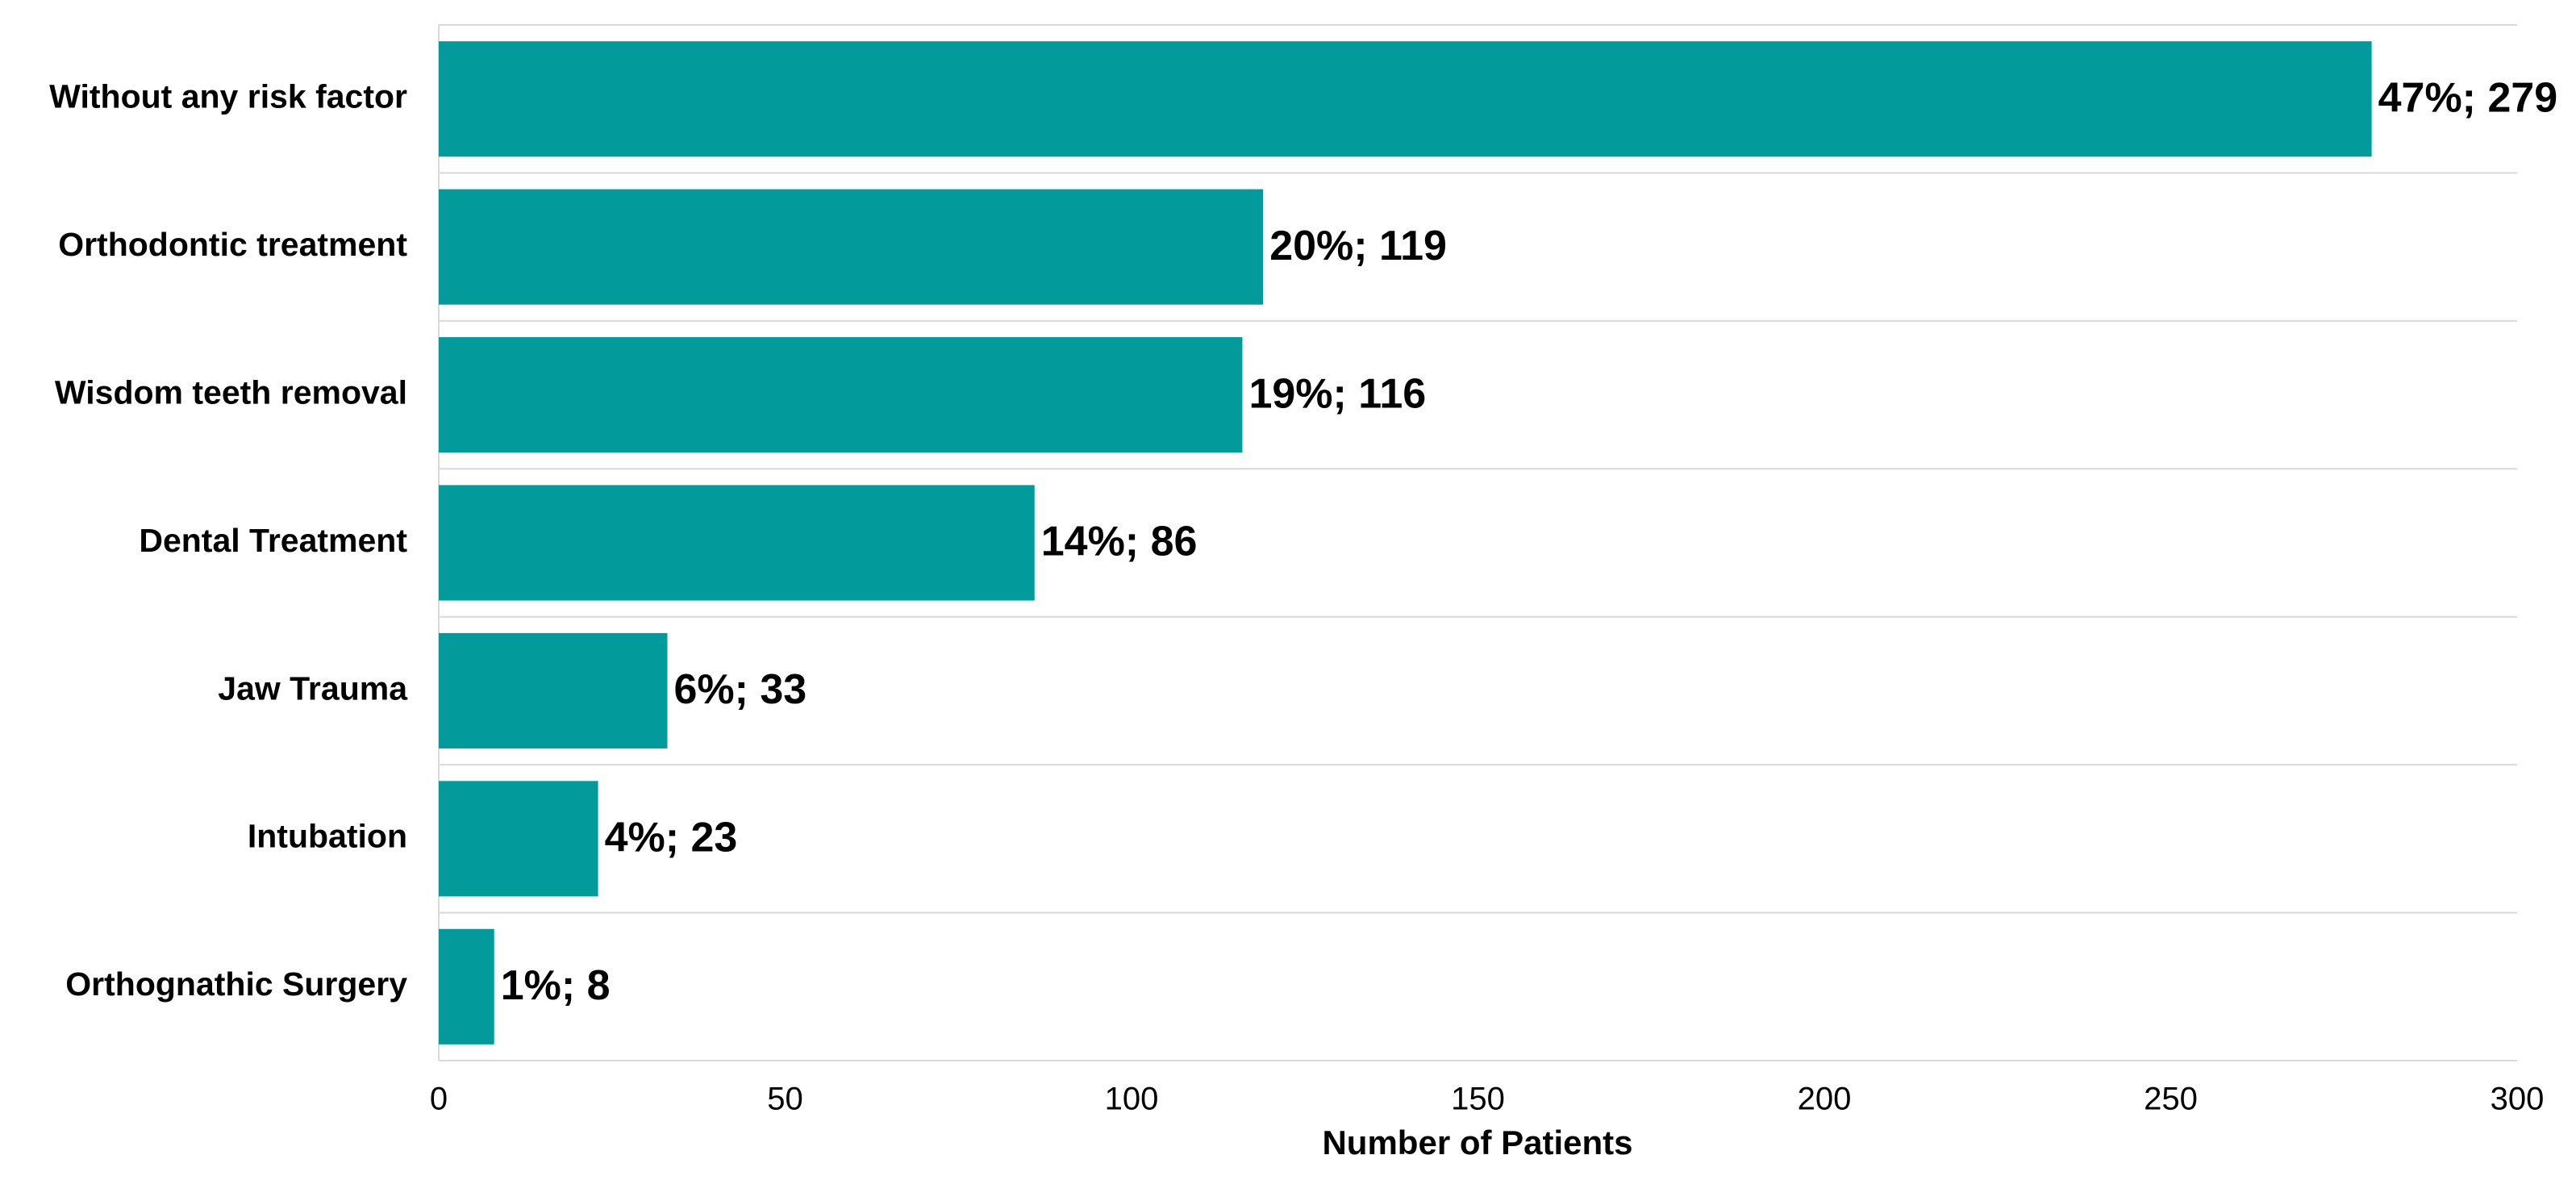 This screenshot has height=1180, width=2576. I want to click on data-label: 14%; 86, so click(1119, 542).